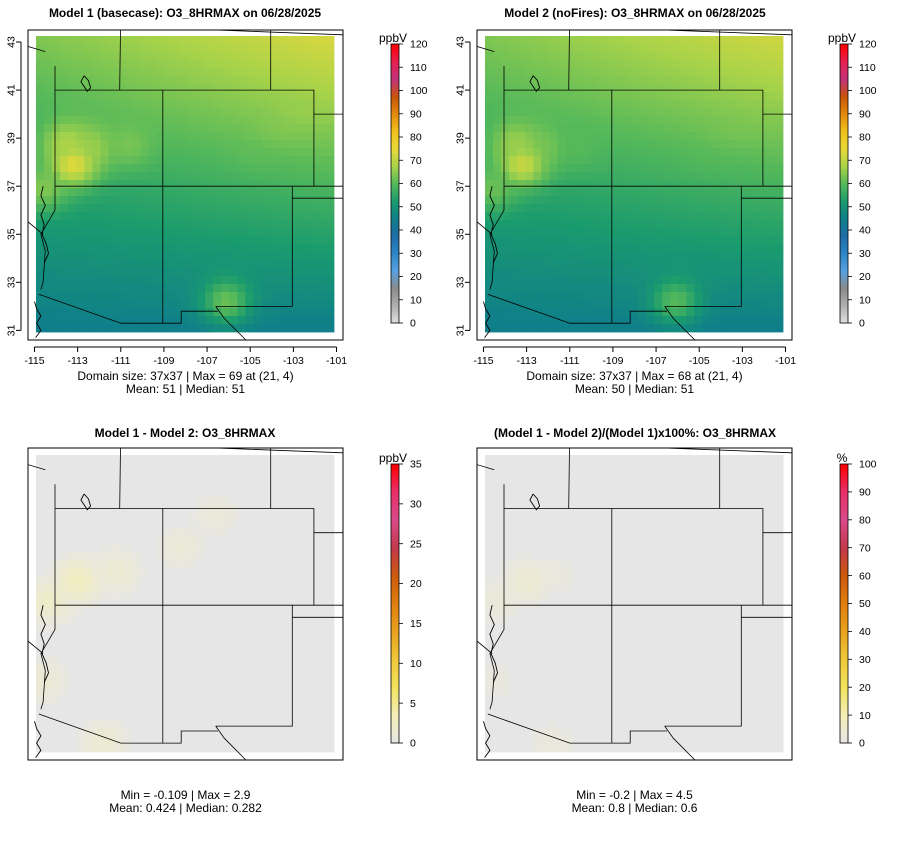 This screenshot has width=900, height=845. What do you see at coordinates (865, 207) in the screenshot?
I see `colorbar-tick-label: 50` at bounding box center [865, 207].